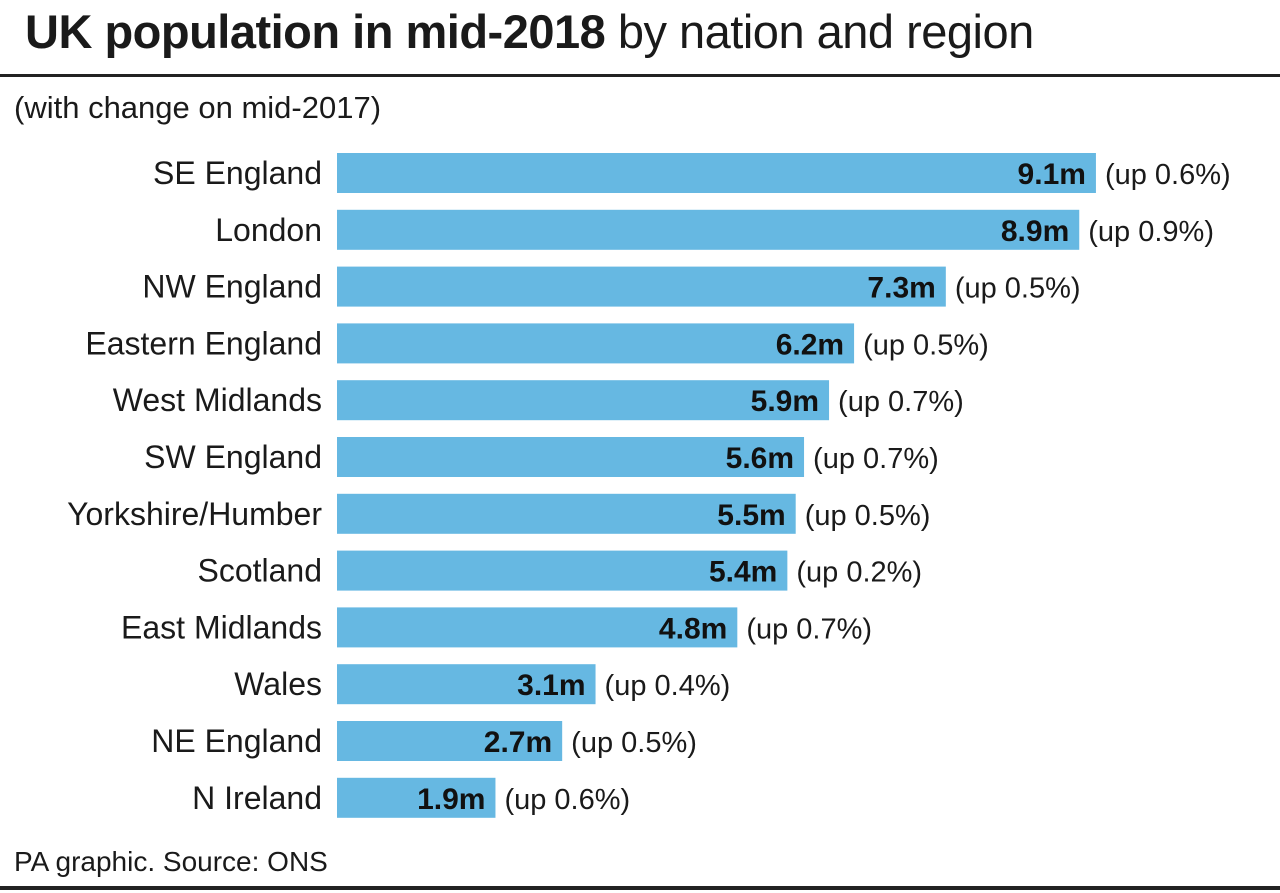 The height and width of the screenshot is (893, 1280). I want to click on change-label: (up 0.2%), so click(859, 573).